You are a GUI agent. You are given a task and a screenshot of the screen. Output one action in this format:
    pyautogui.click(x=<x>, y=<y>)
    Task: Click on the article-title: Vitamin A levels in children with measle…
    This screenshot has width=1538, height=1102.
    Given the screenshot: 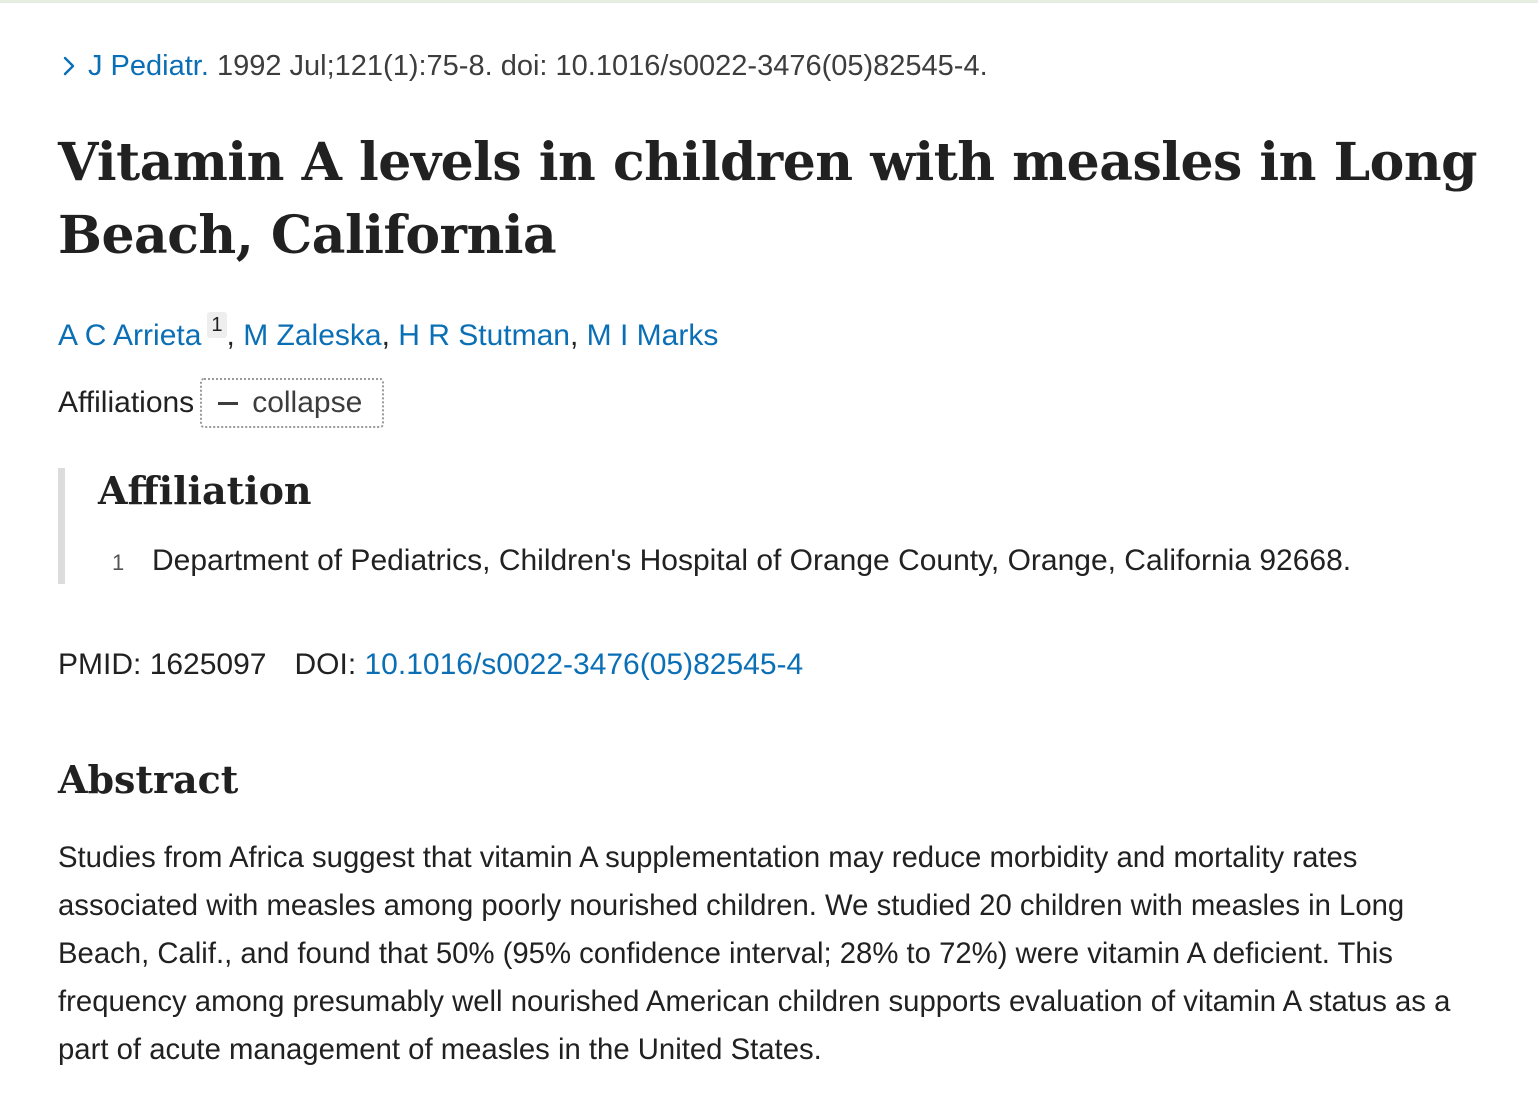 What is the action you would take?
    pyautogui.click(x=768, y=199)
    